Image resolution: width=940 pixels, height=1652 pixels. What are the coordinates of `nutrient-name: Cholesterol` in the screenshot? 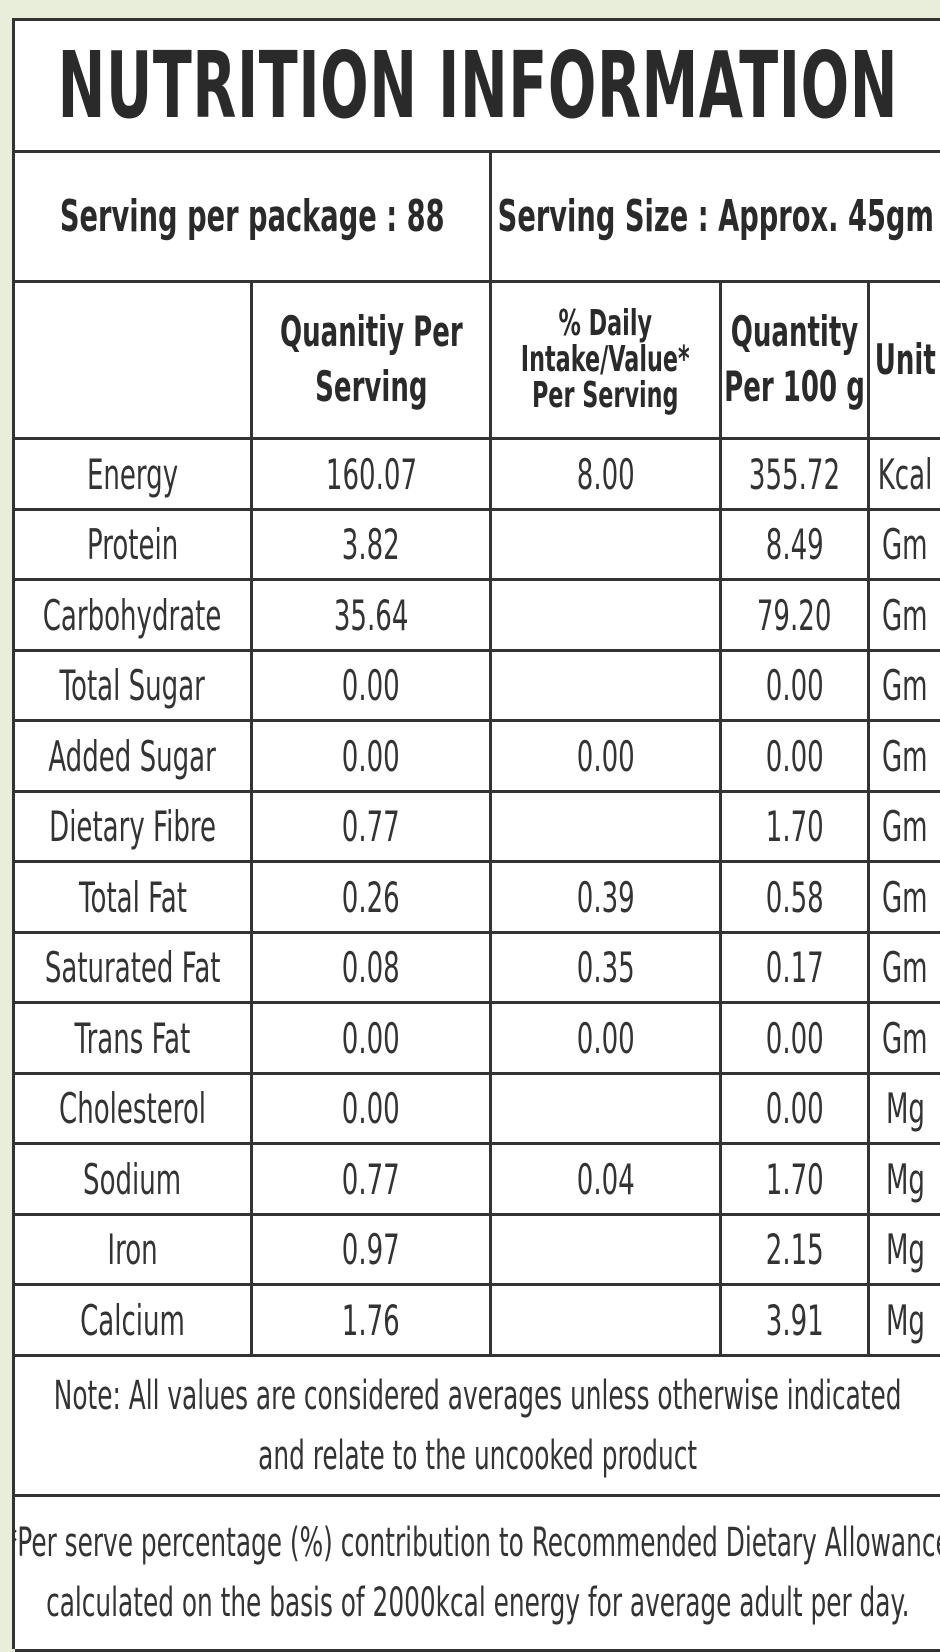 It's located at (132, 1108).